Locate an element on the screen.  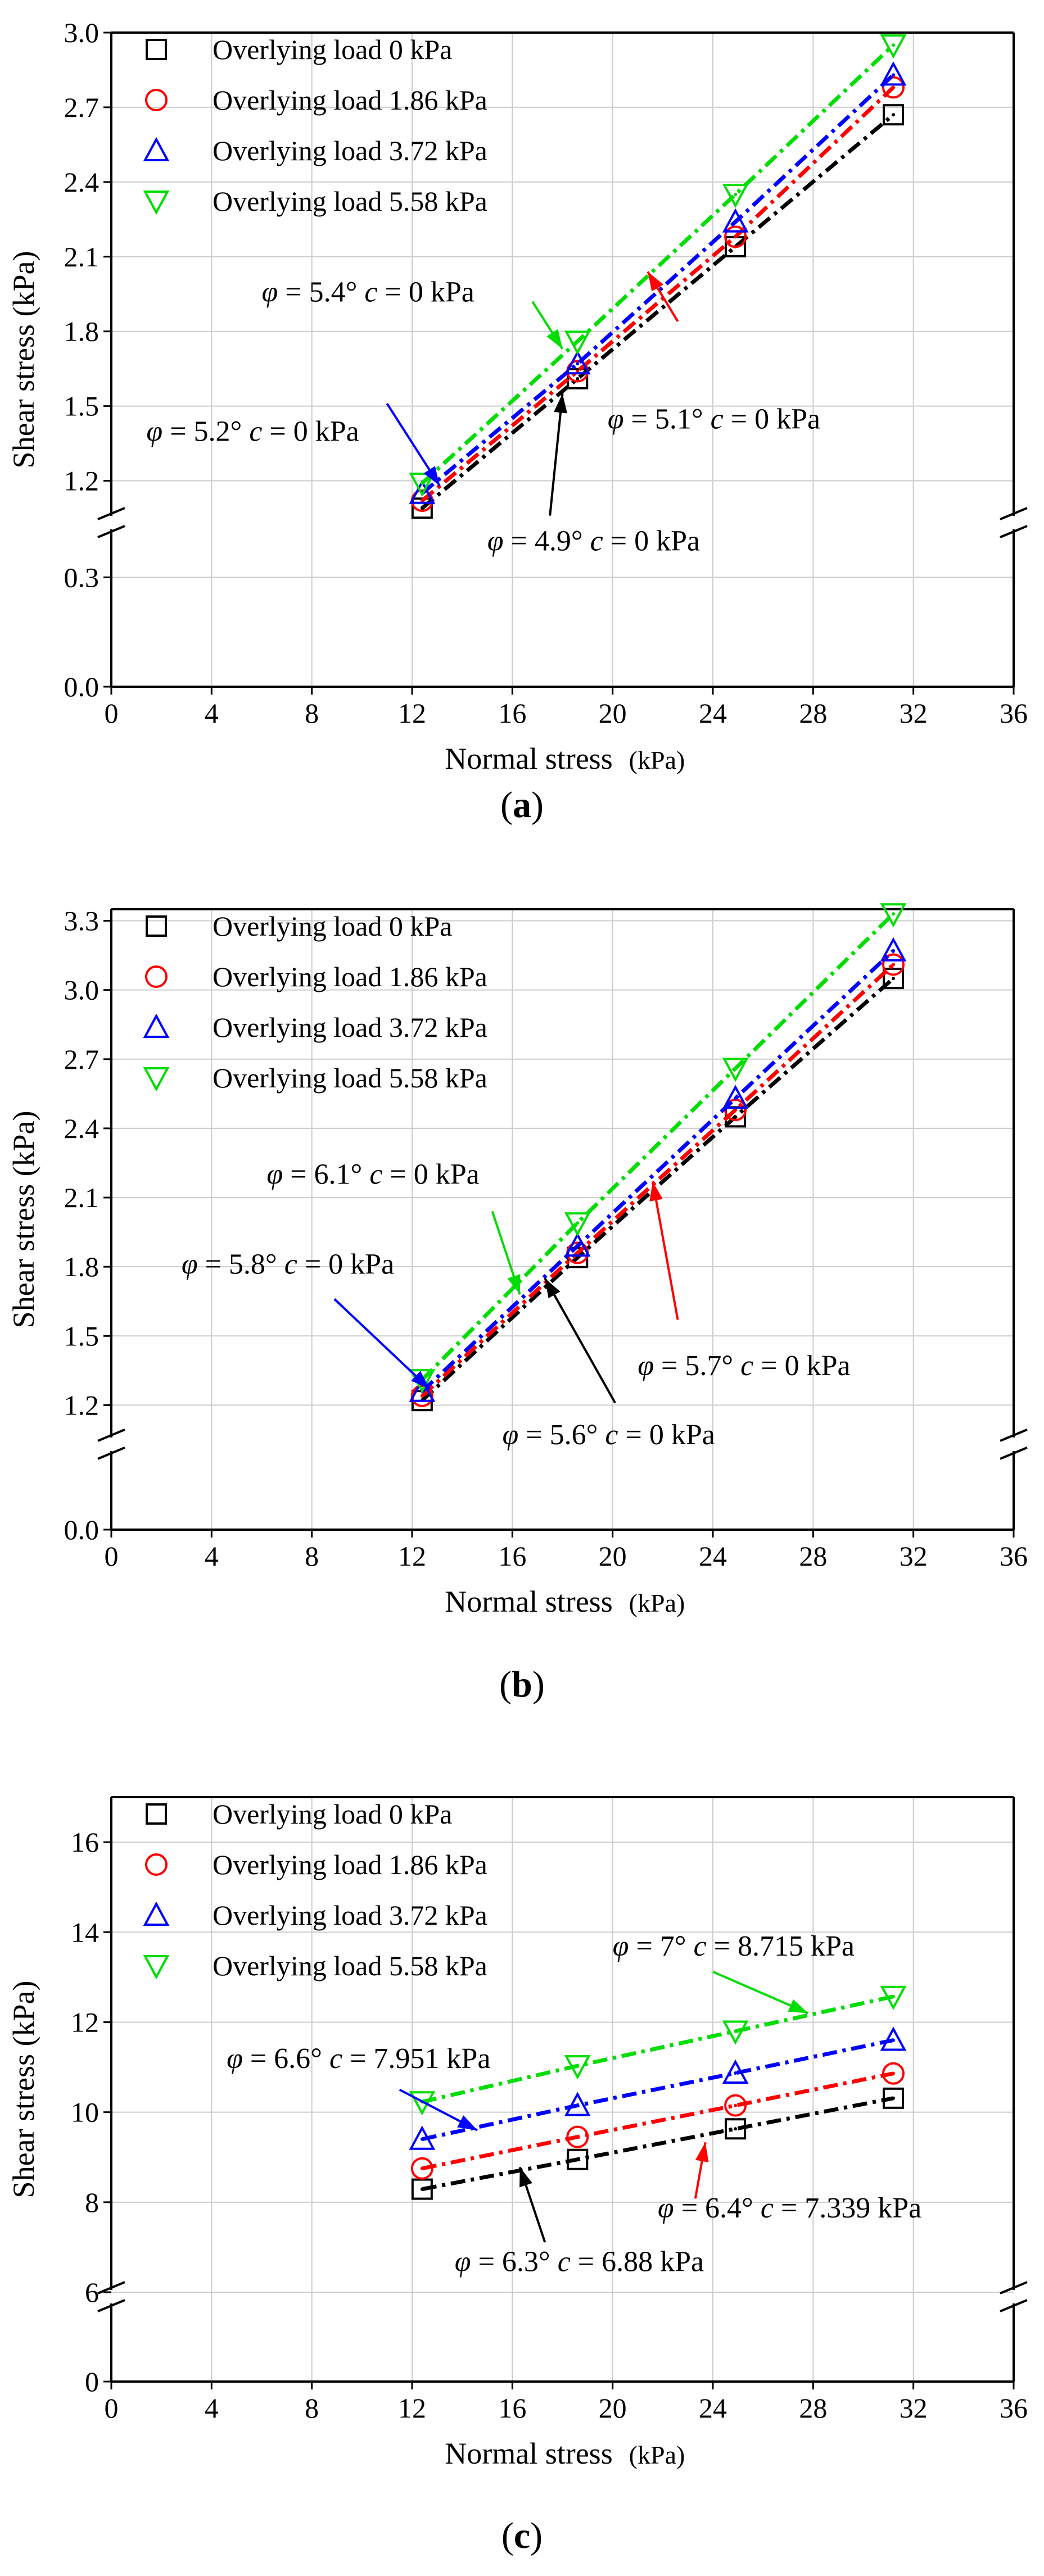
annotation-label: φ = 5.4° c = 0 kPa is located at coordinates (368, 292).